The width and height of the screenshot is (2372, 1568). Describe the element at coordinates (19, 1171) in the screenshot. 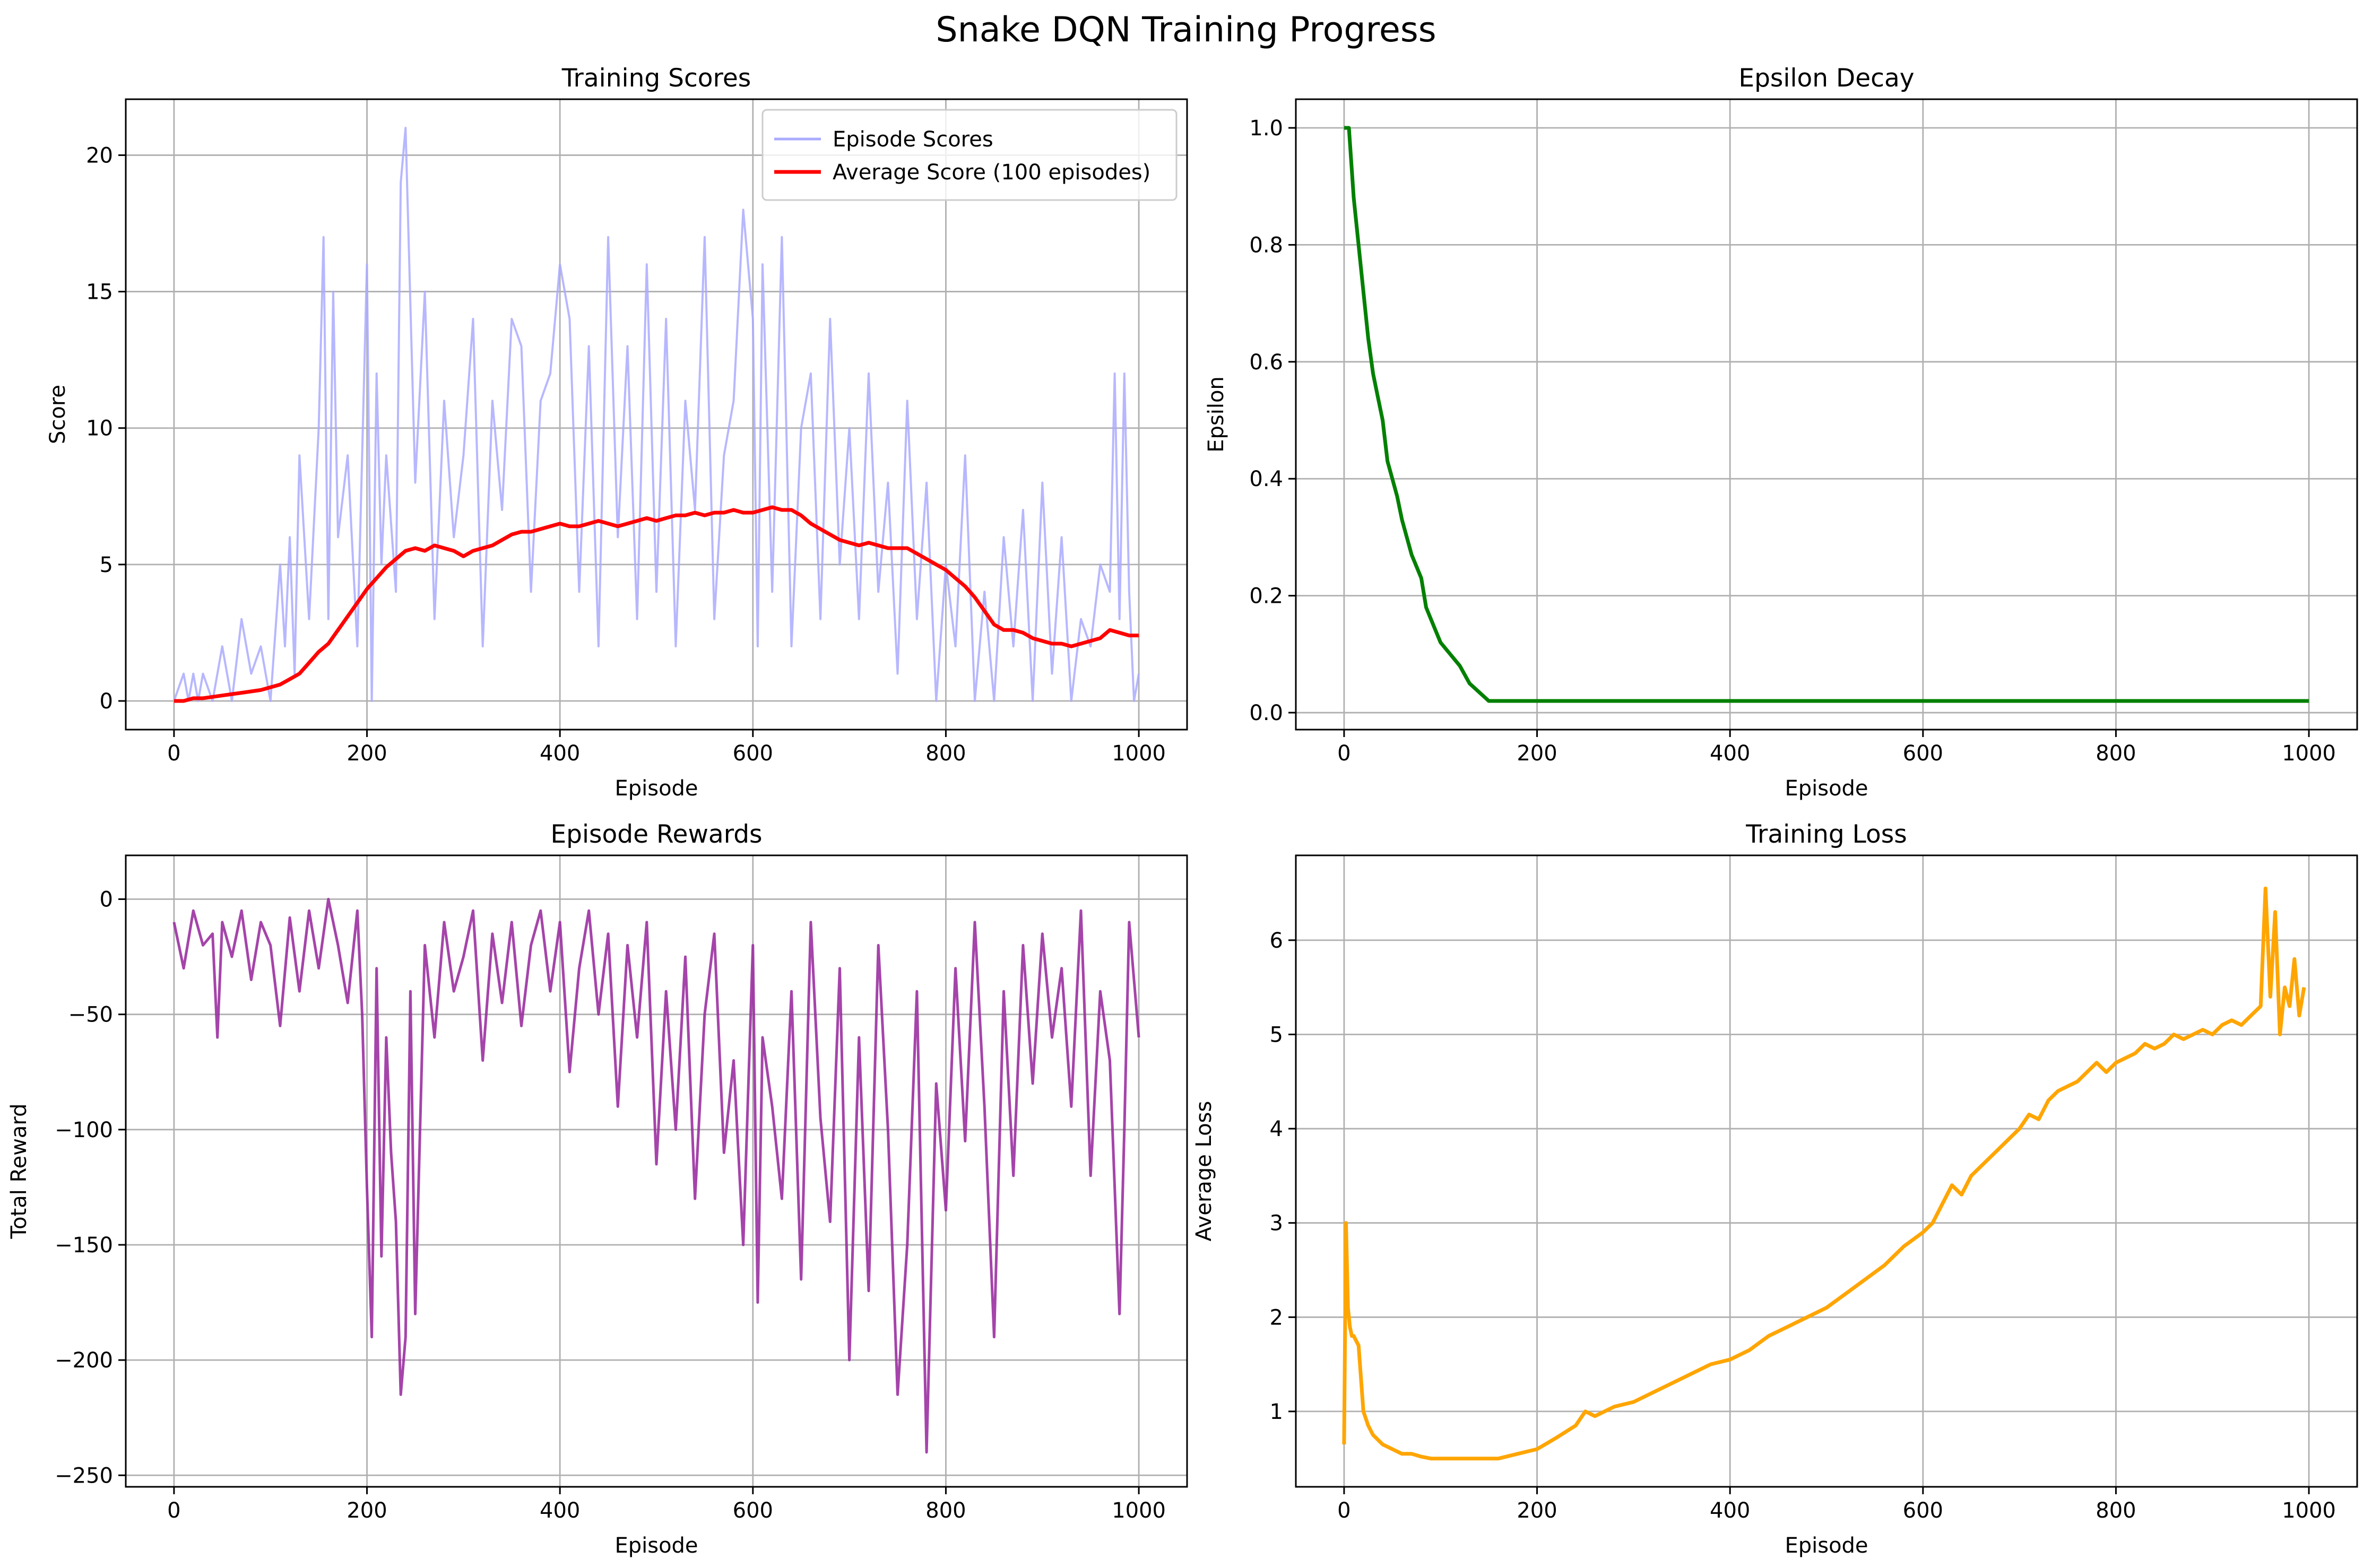

I see `y-axis-label: Total Reward` at that location.